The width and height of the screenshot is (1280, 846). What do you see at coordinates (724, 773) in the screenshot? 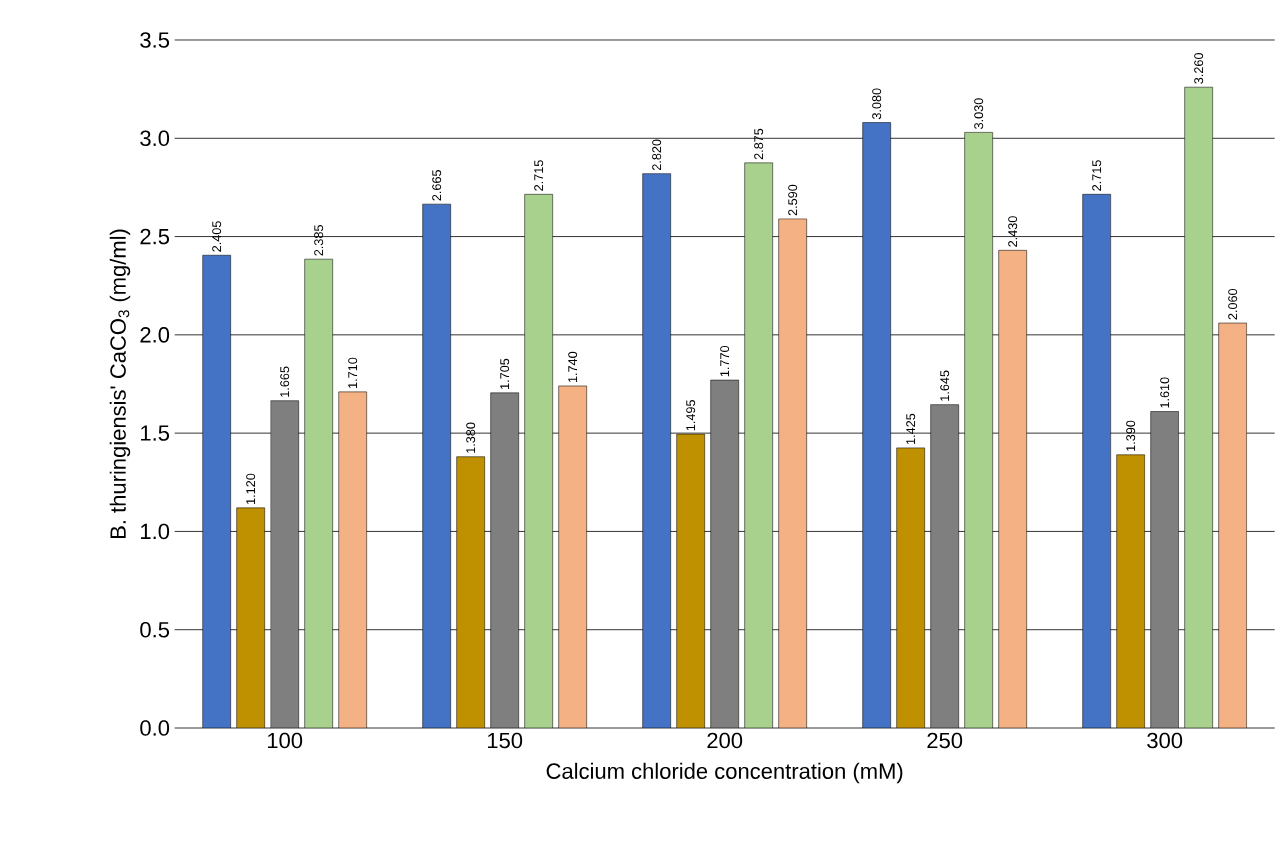
I see `x-axis-title: Calcium chloride concentration (mM)` at bounding box center [724, 773].